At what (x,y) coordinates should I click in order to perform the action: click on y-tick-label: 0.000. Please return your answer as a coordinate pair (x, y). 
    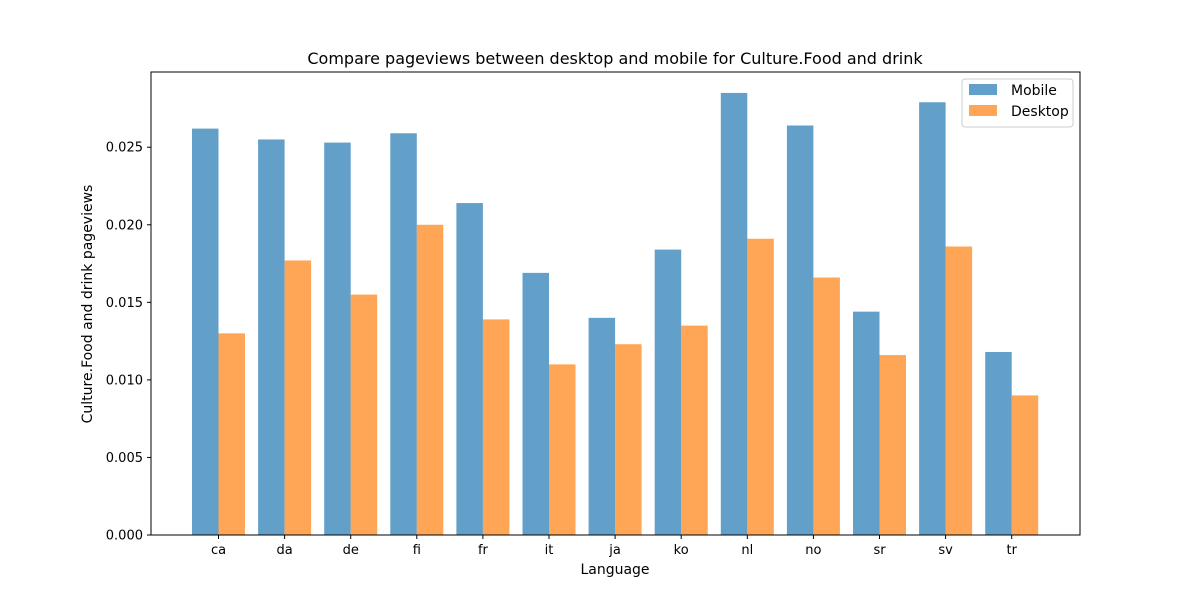
    Looking at the image, I should click on (124, 536).